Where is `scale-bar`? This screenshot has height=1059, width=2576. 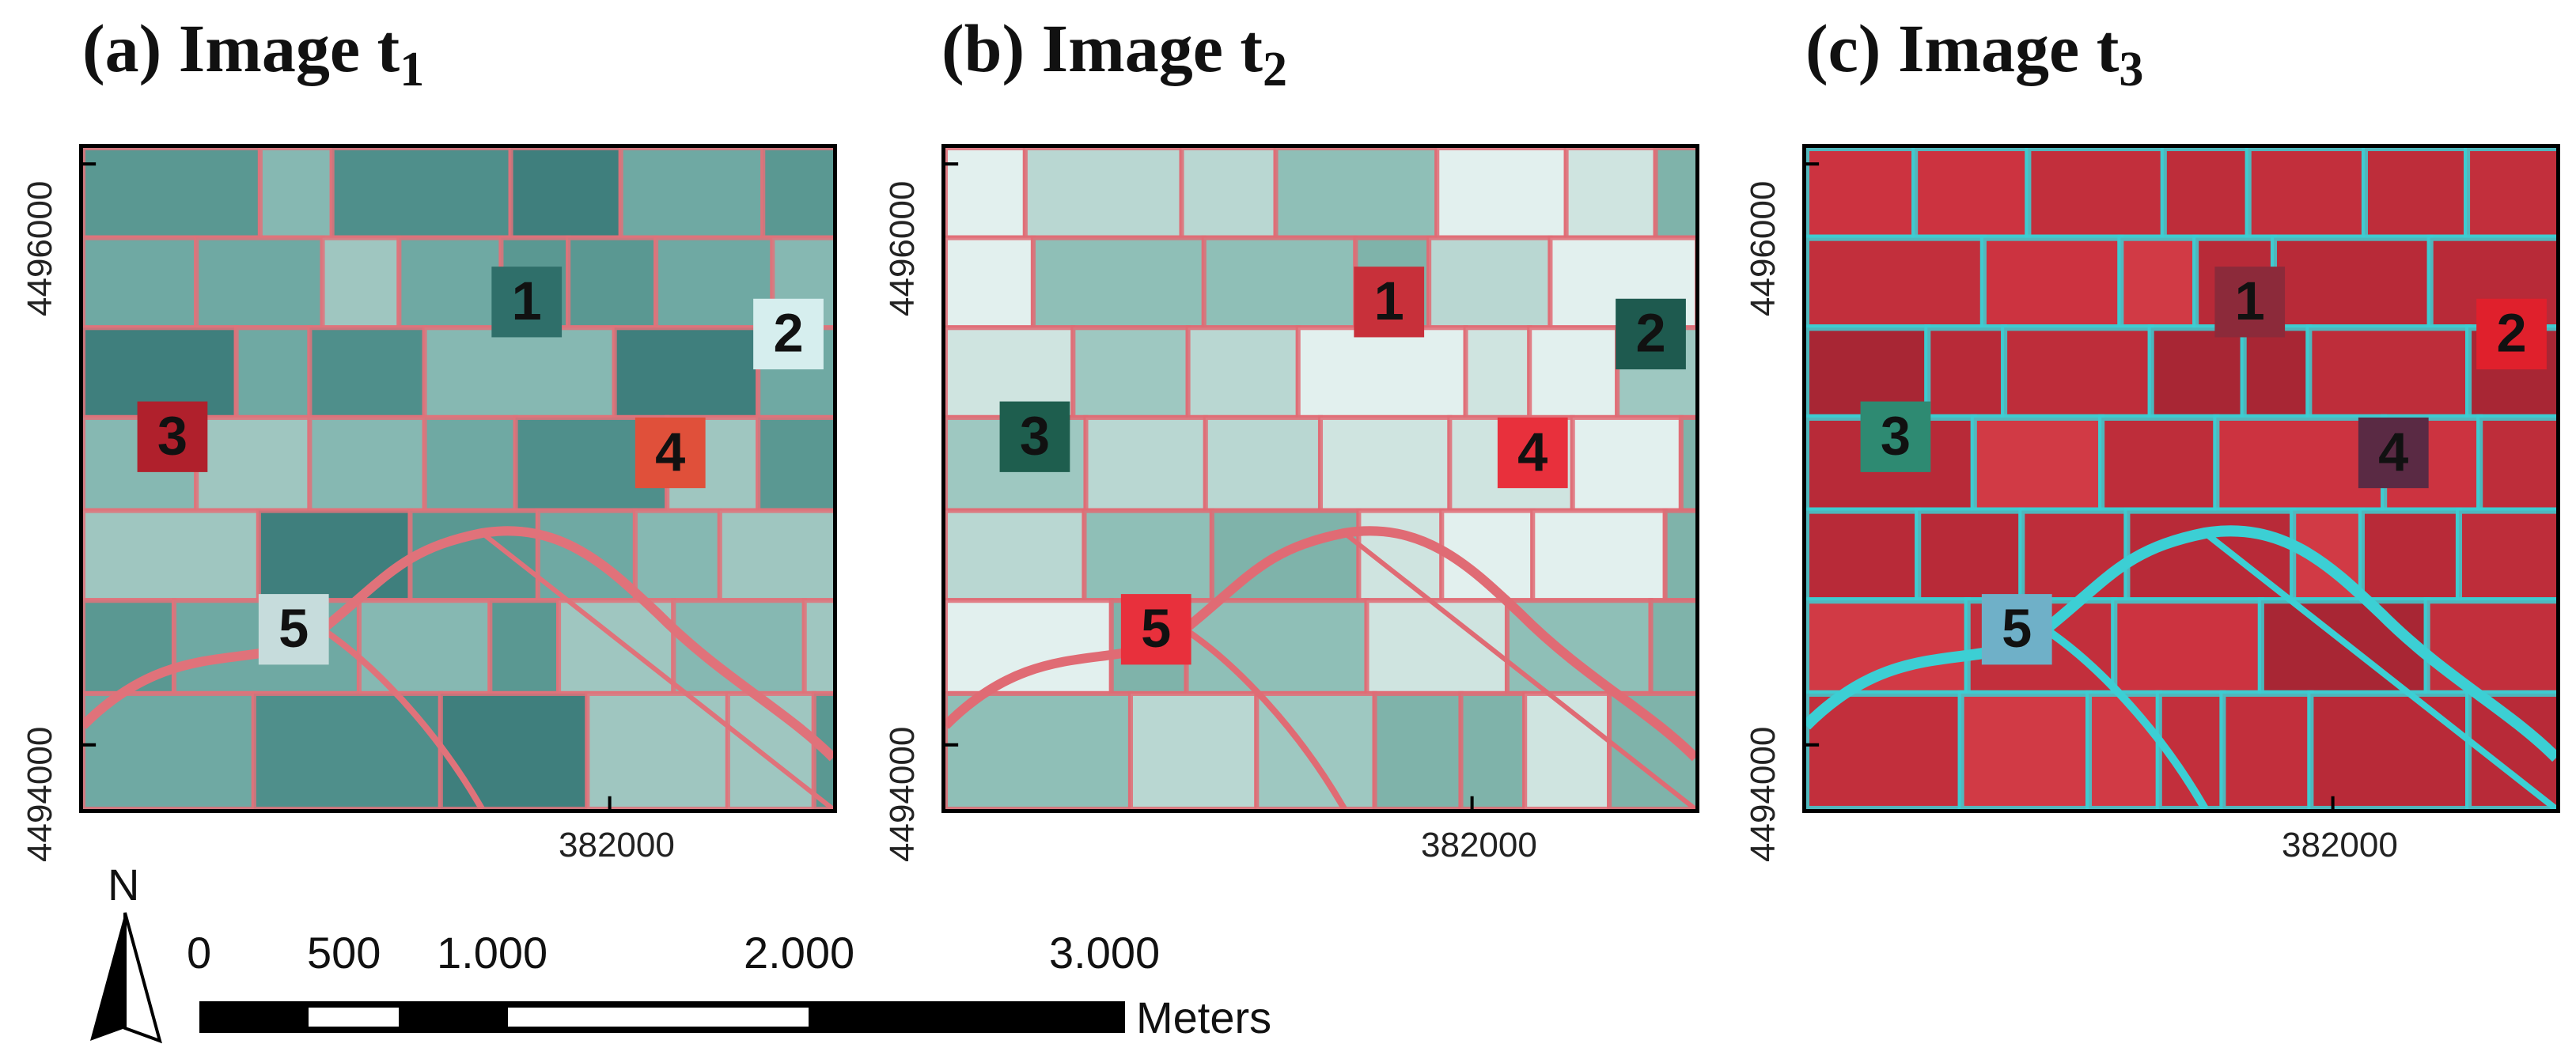
scale-bar is located at coordinates (662, 1017).